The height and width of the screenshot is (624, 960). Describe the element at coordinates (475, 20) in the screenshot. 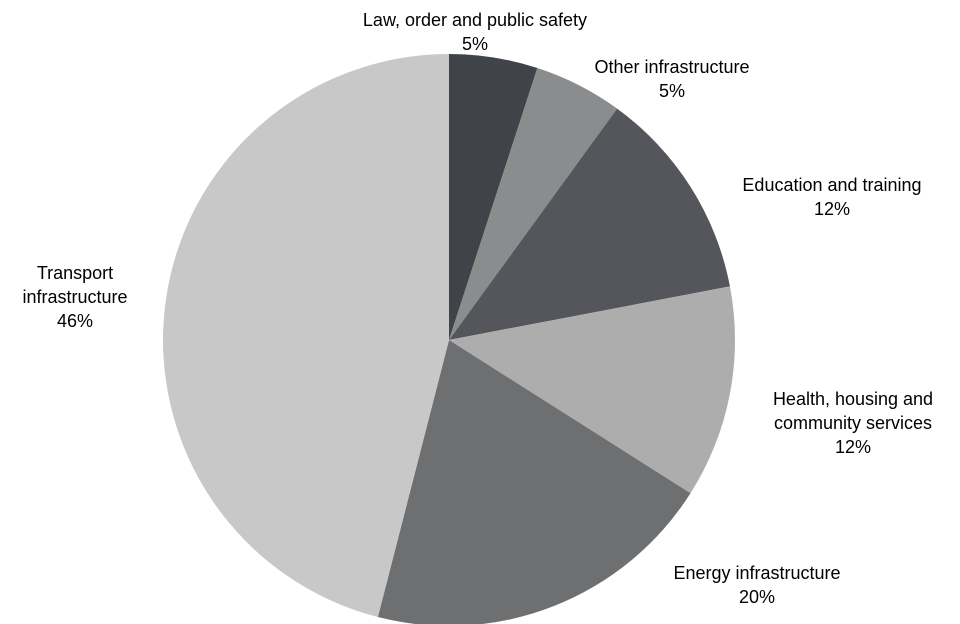

I see `slice-name-label: Law, order and public safety` at that location.